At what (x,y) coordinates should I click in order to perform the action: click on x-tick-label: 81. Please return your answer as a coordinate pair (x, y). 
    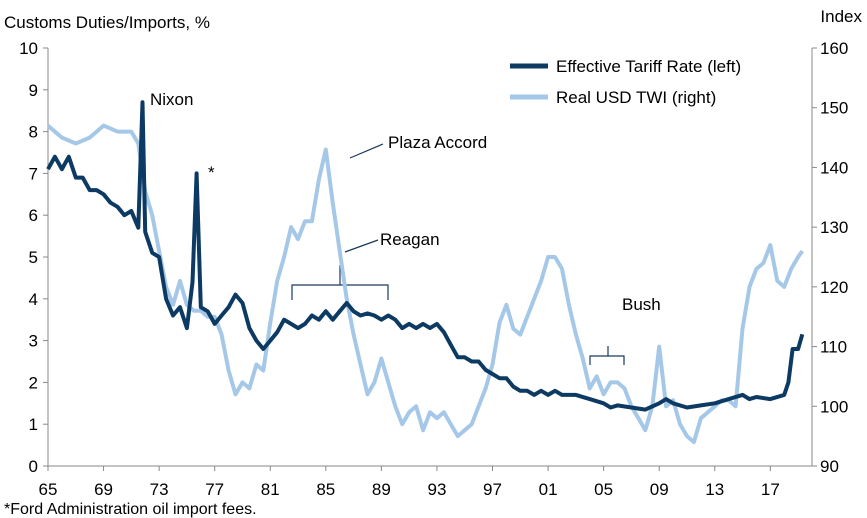
    Looking at the image, I should click on (270, 489).